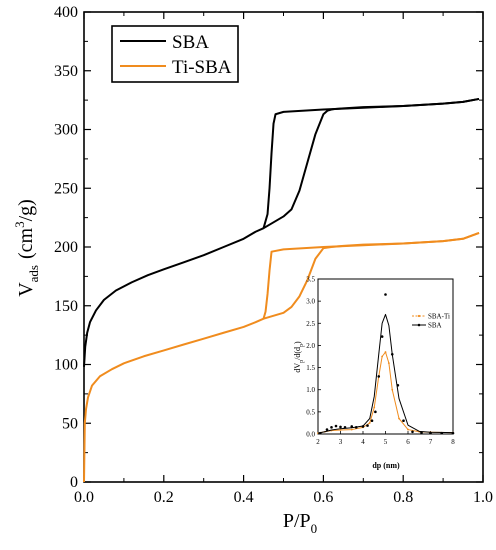 The image size is (496, 550). What do you see at coordinates (26, 210) in the screenshot?
I see `y-axis-label-unit-end: /g)` at bounding box center [26, 210].